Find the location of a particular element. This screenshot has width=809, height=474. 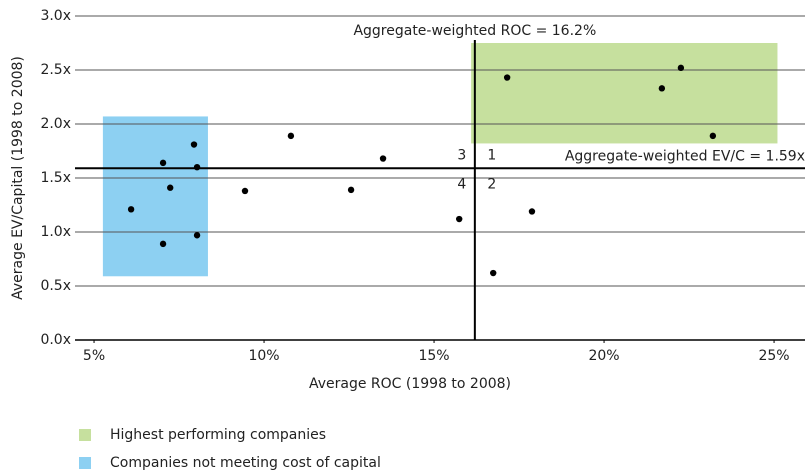

y-tick-label: 1.5x is located at coordinates (55, 178).